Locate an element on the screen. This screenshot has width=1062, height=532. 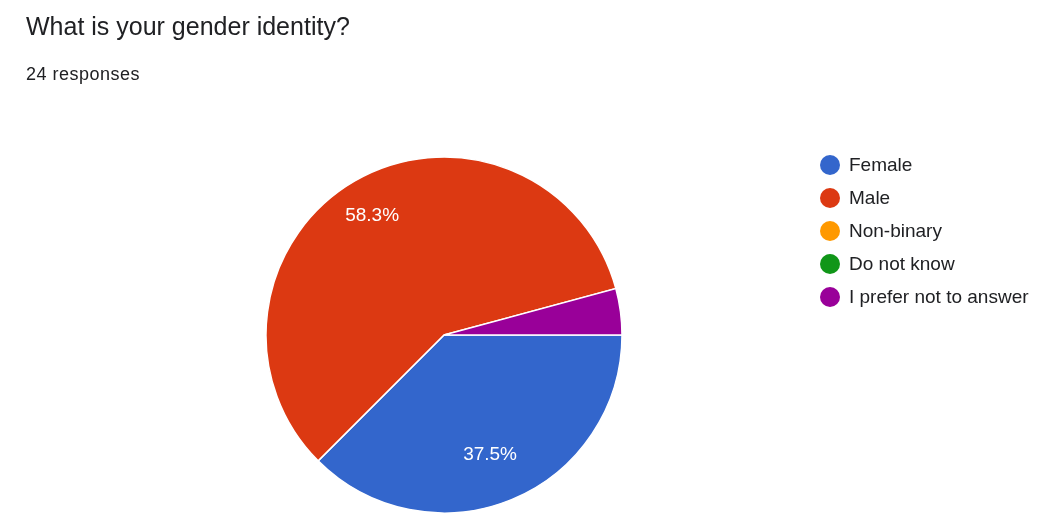
legend-label: Non-binary is located at coordinates (895, 230).